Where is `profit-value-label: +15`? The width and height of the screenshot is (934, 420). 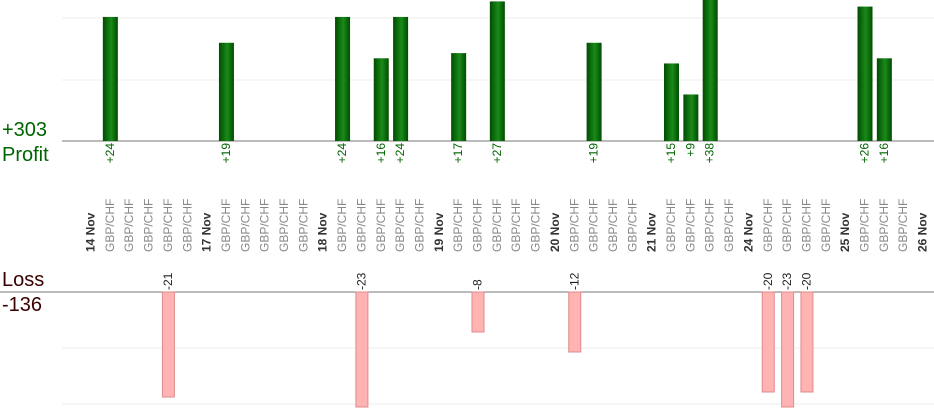
profit-value-label: +15 is located at coordinates (671, 153).